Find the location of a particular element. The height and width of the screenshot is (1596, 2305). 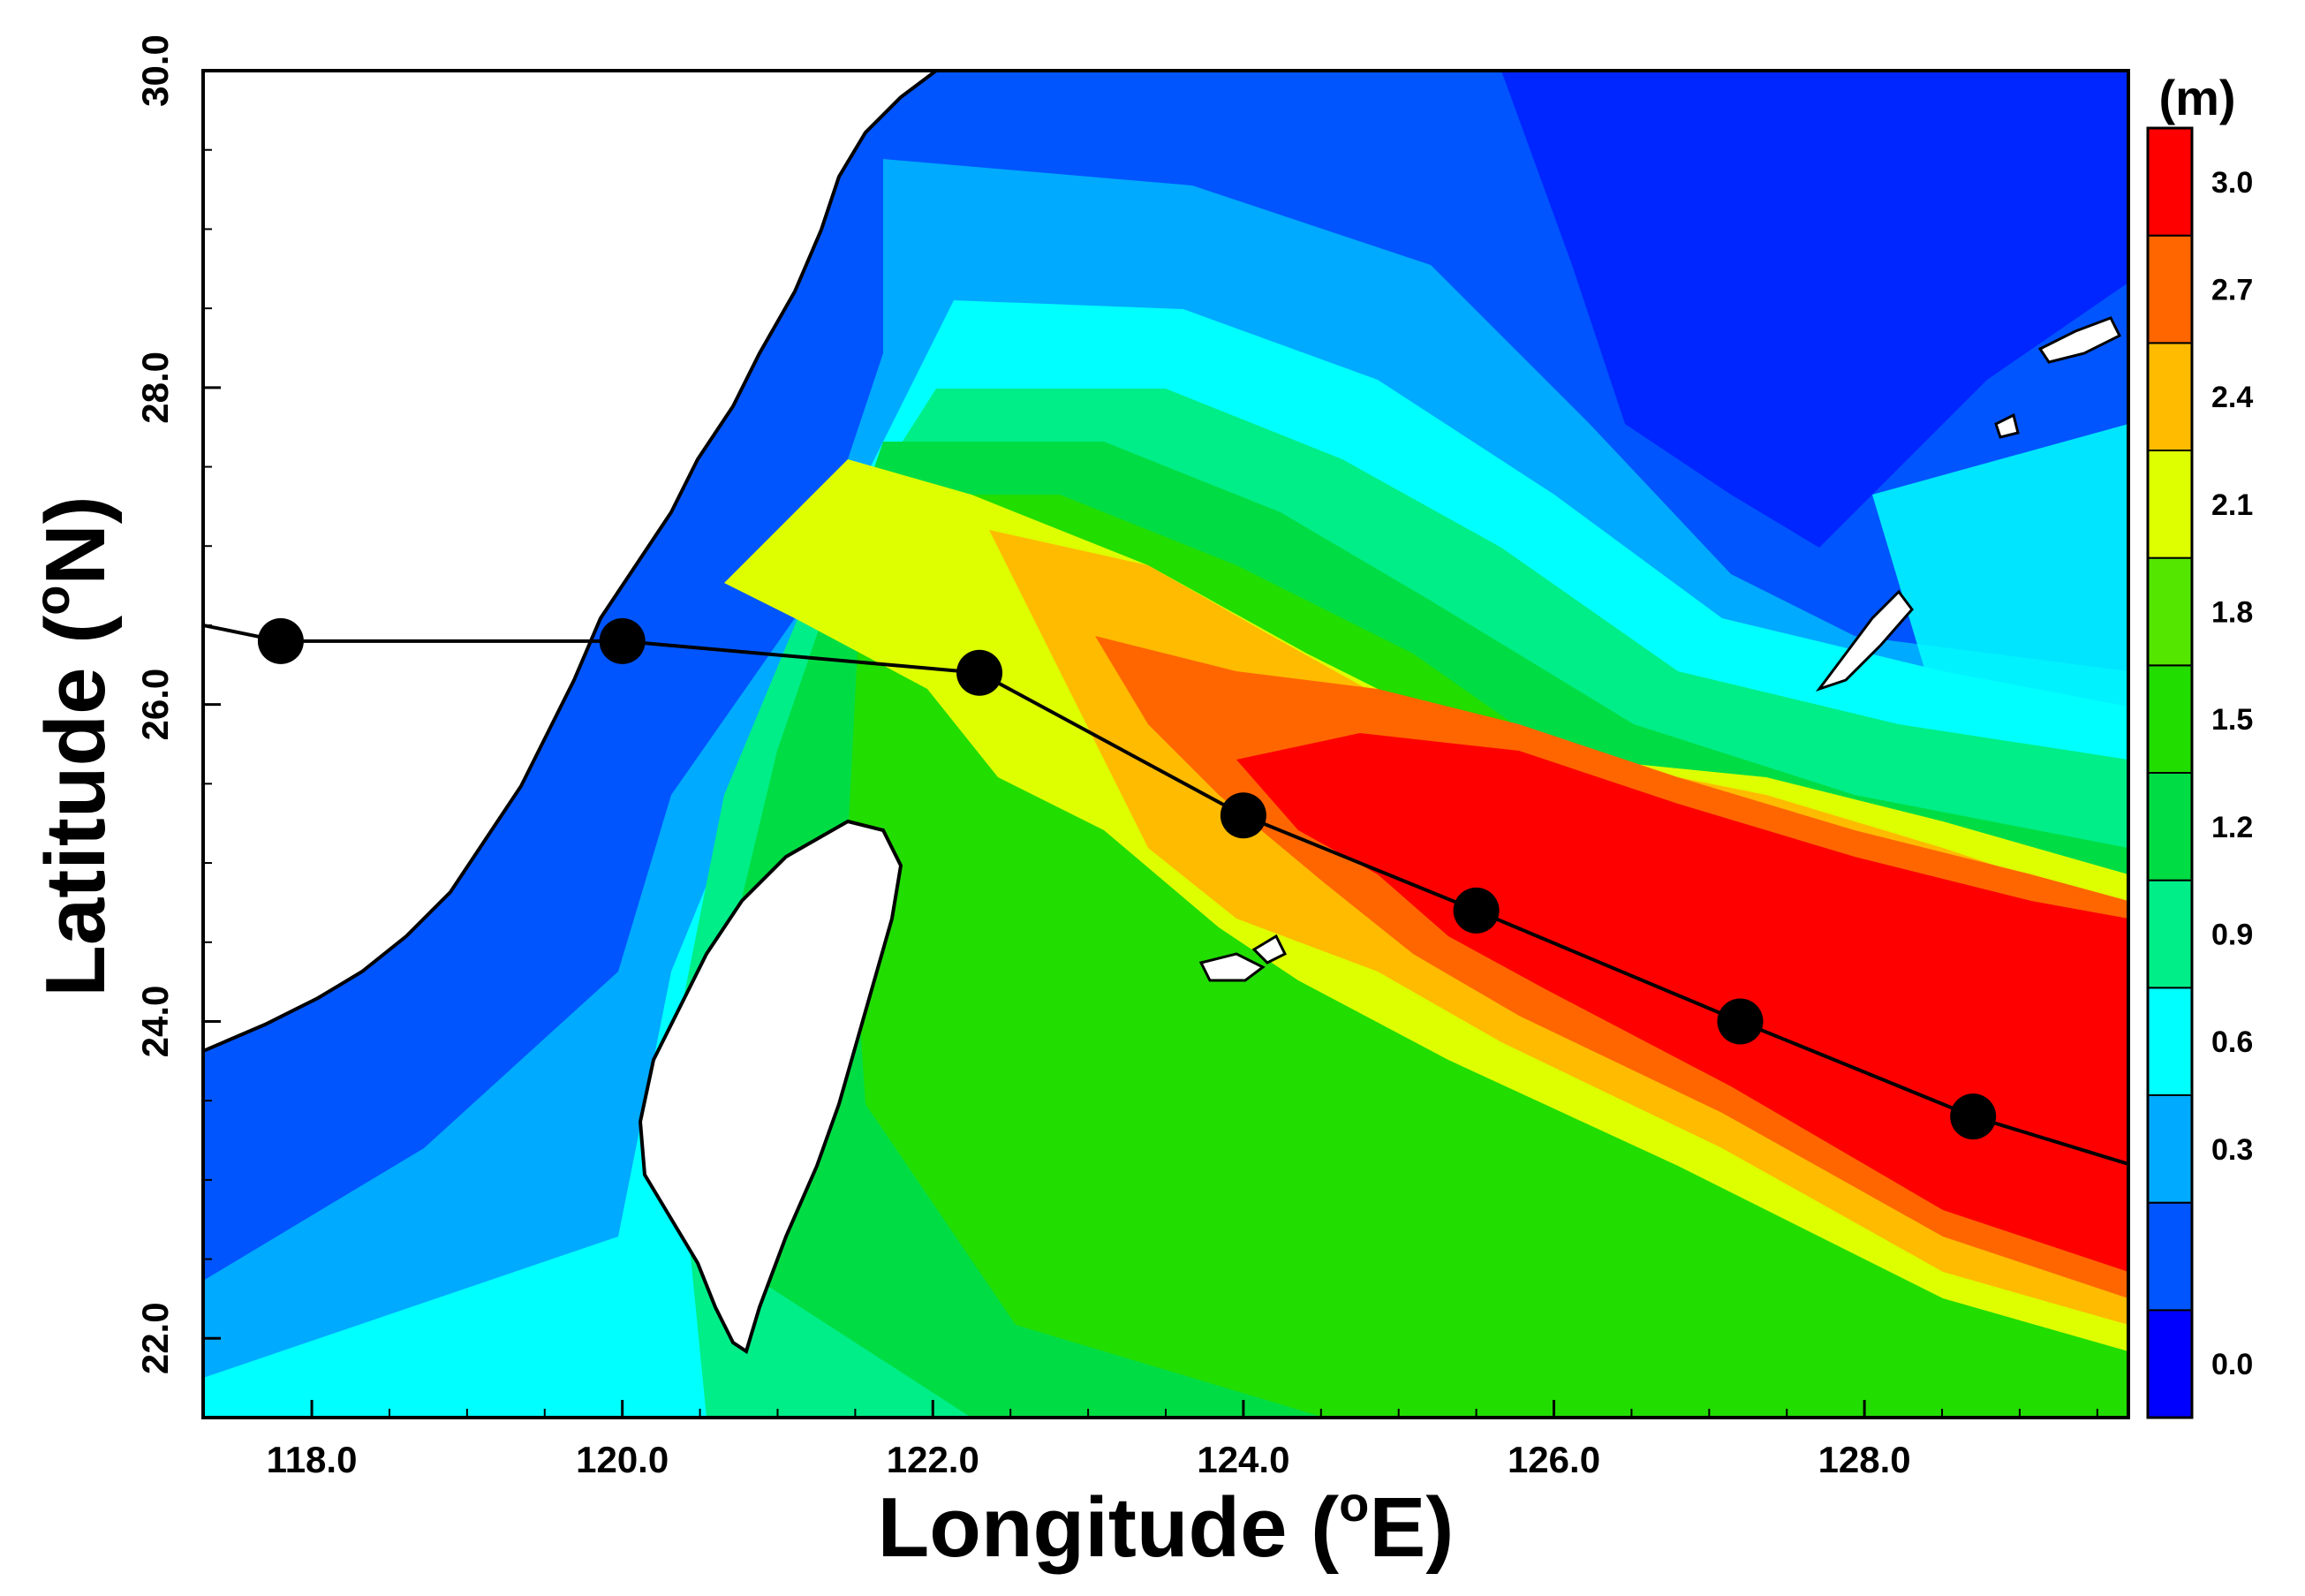

colorbar-label: 1.5 is located at coordinates (2232, 720).